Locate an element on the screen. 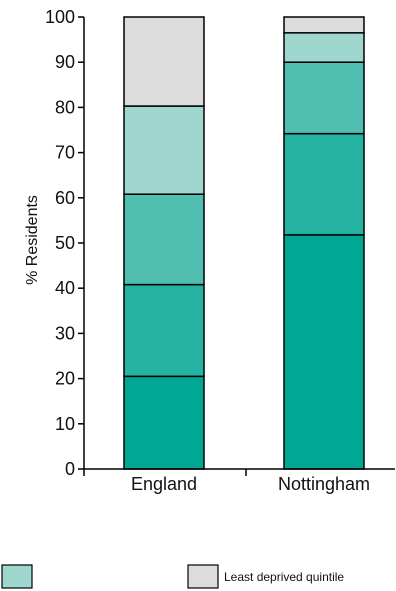  y-tick-label: 60 is located at coordinates (65, 198).